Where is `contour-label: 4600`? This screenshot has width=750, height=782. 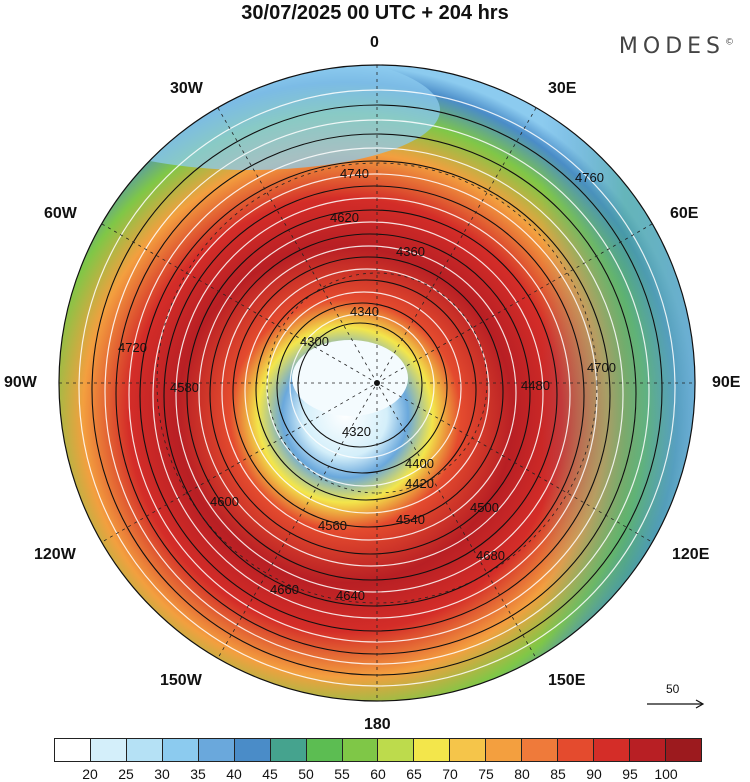
contour-label: 4600 is located at coordinates (224, 501).